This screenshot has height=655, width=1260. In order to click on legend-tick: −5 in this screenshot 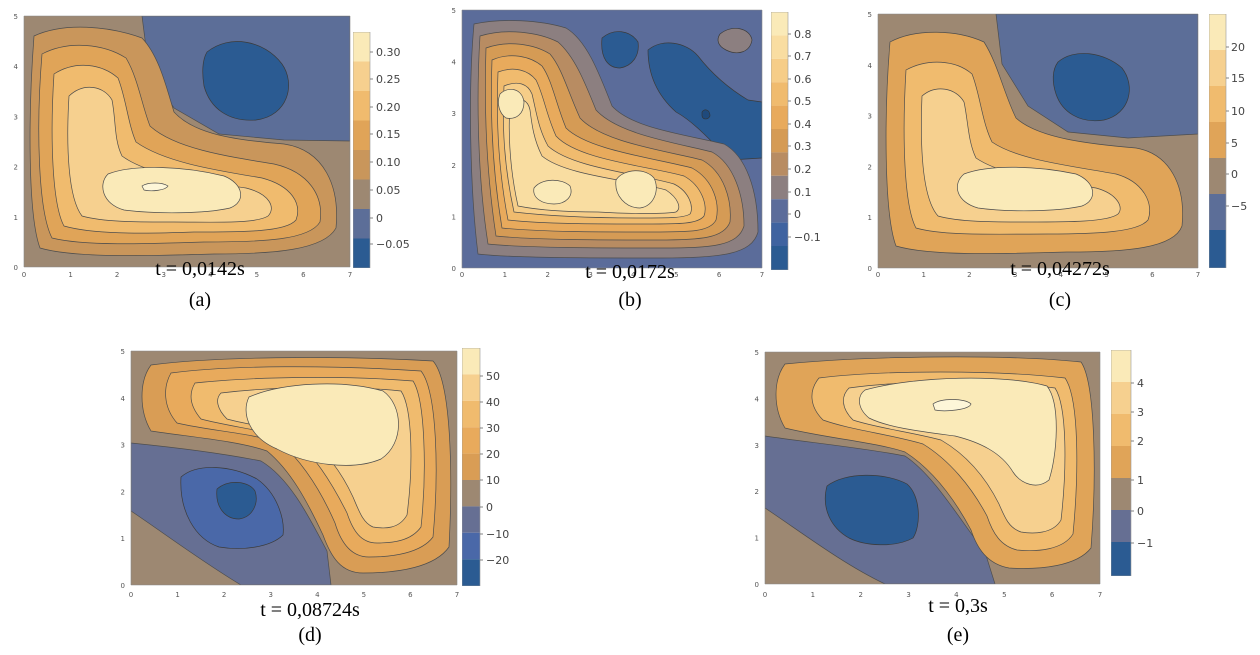, I will do `click(1239, 206)`.